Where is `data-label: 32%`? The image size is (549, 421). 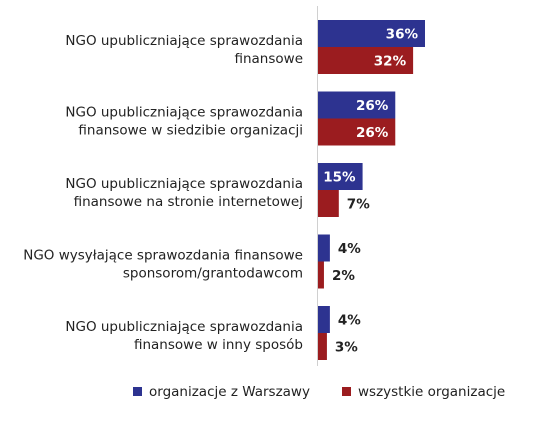 data-label: 32% is located at coordinates (390, 62).